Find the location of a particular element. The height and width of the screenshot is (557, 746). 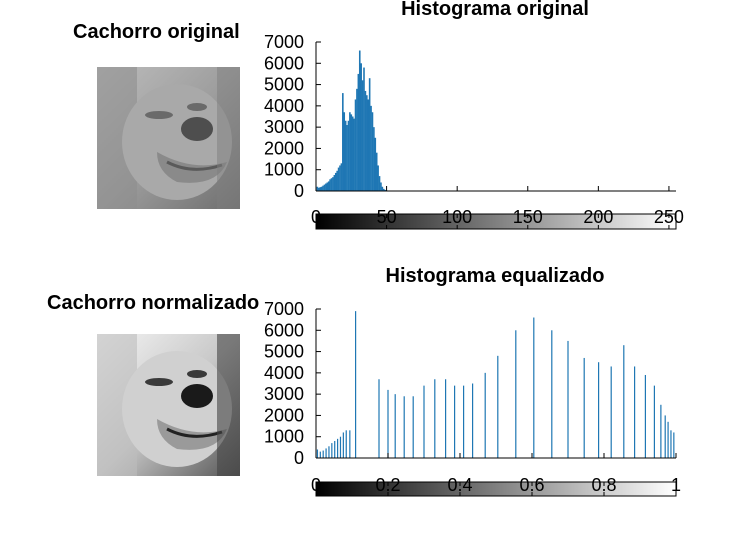

histogram-equalized-title: Histograma equalizado is located at coordinates (495, 276).